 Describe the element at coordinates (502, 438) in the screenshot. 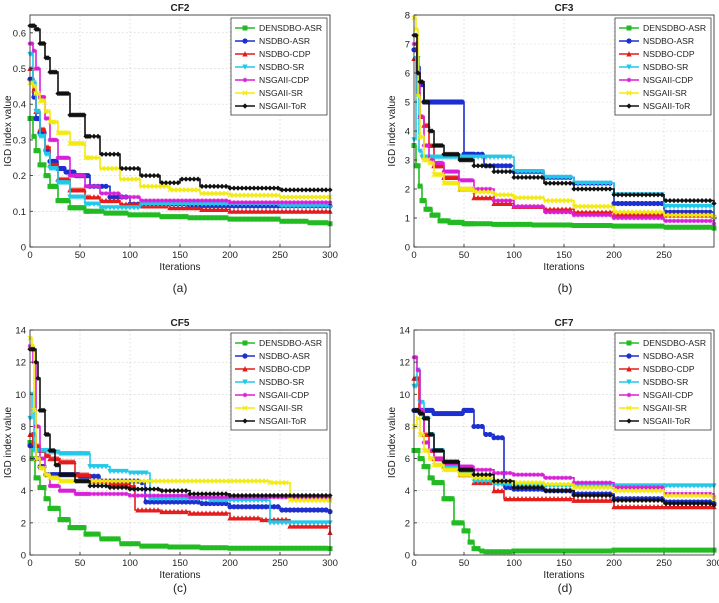

I see `data-point-nsdbo-asr` at that location.